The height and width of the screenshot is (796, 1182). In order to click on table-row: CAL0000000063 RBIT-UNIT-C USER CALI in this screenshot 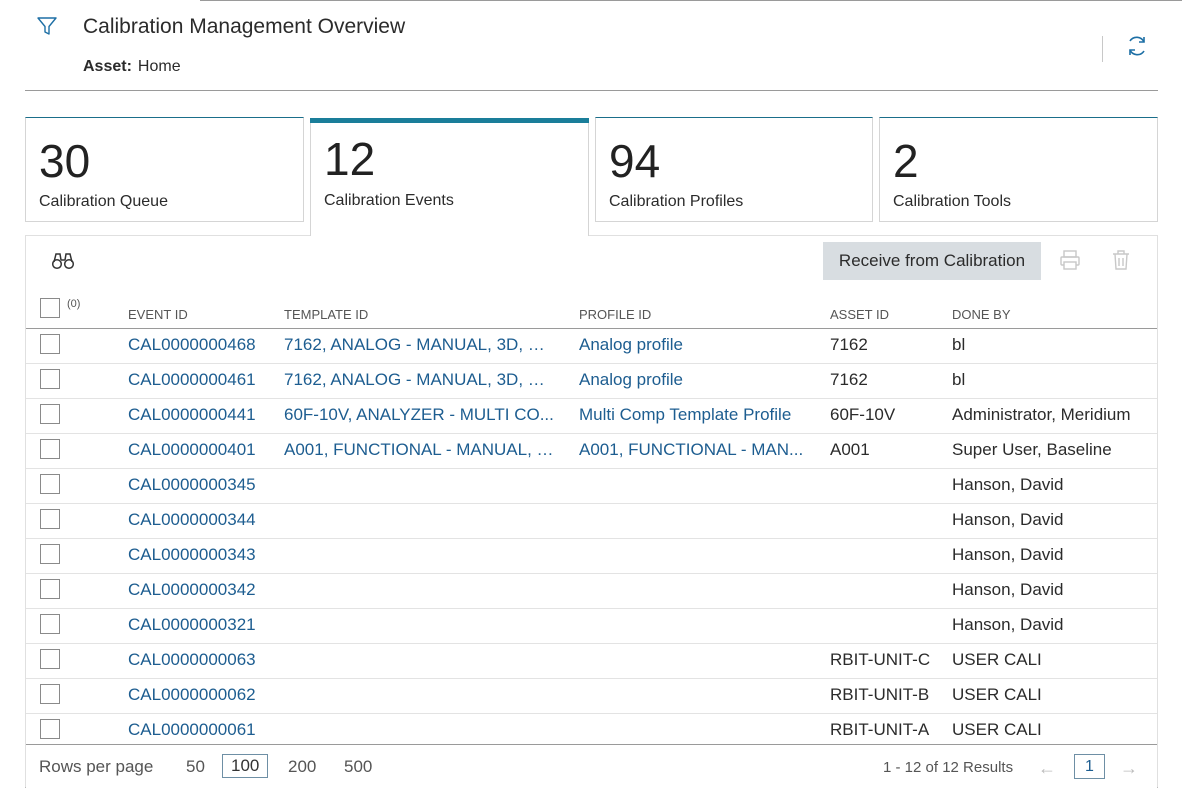, I will do `click(591, 661)`.